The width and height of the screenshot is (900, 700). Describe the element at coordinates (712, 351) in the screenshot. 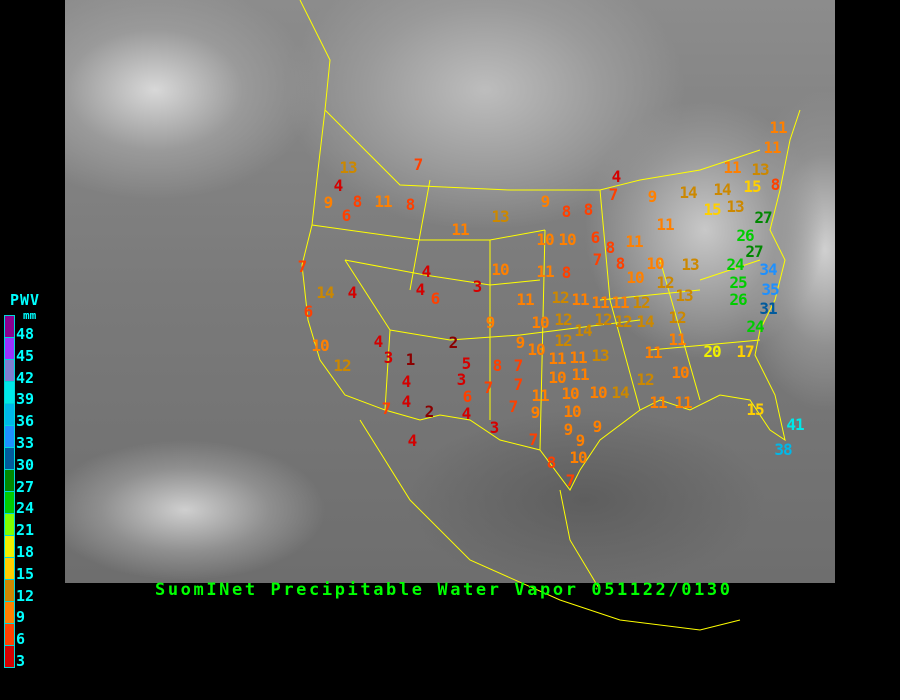

I see `station-pwv-value: 20` at that location.